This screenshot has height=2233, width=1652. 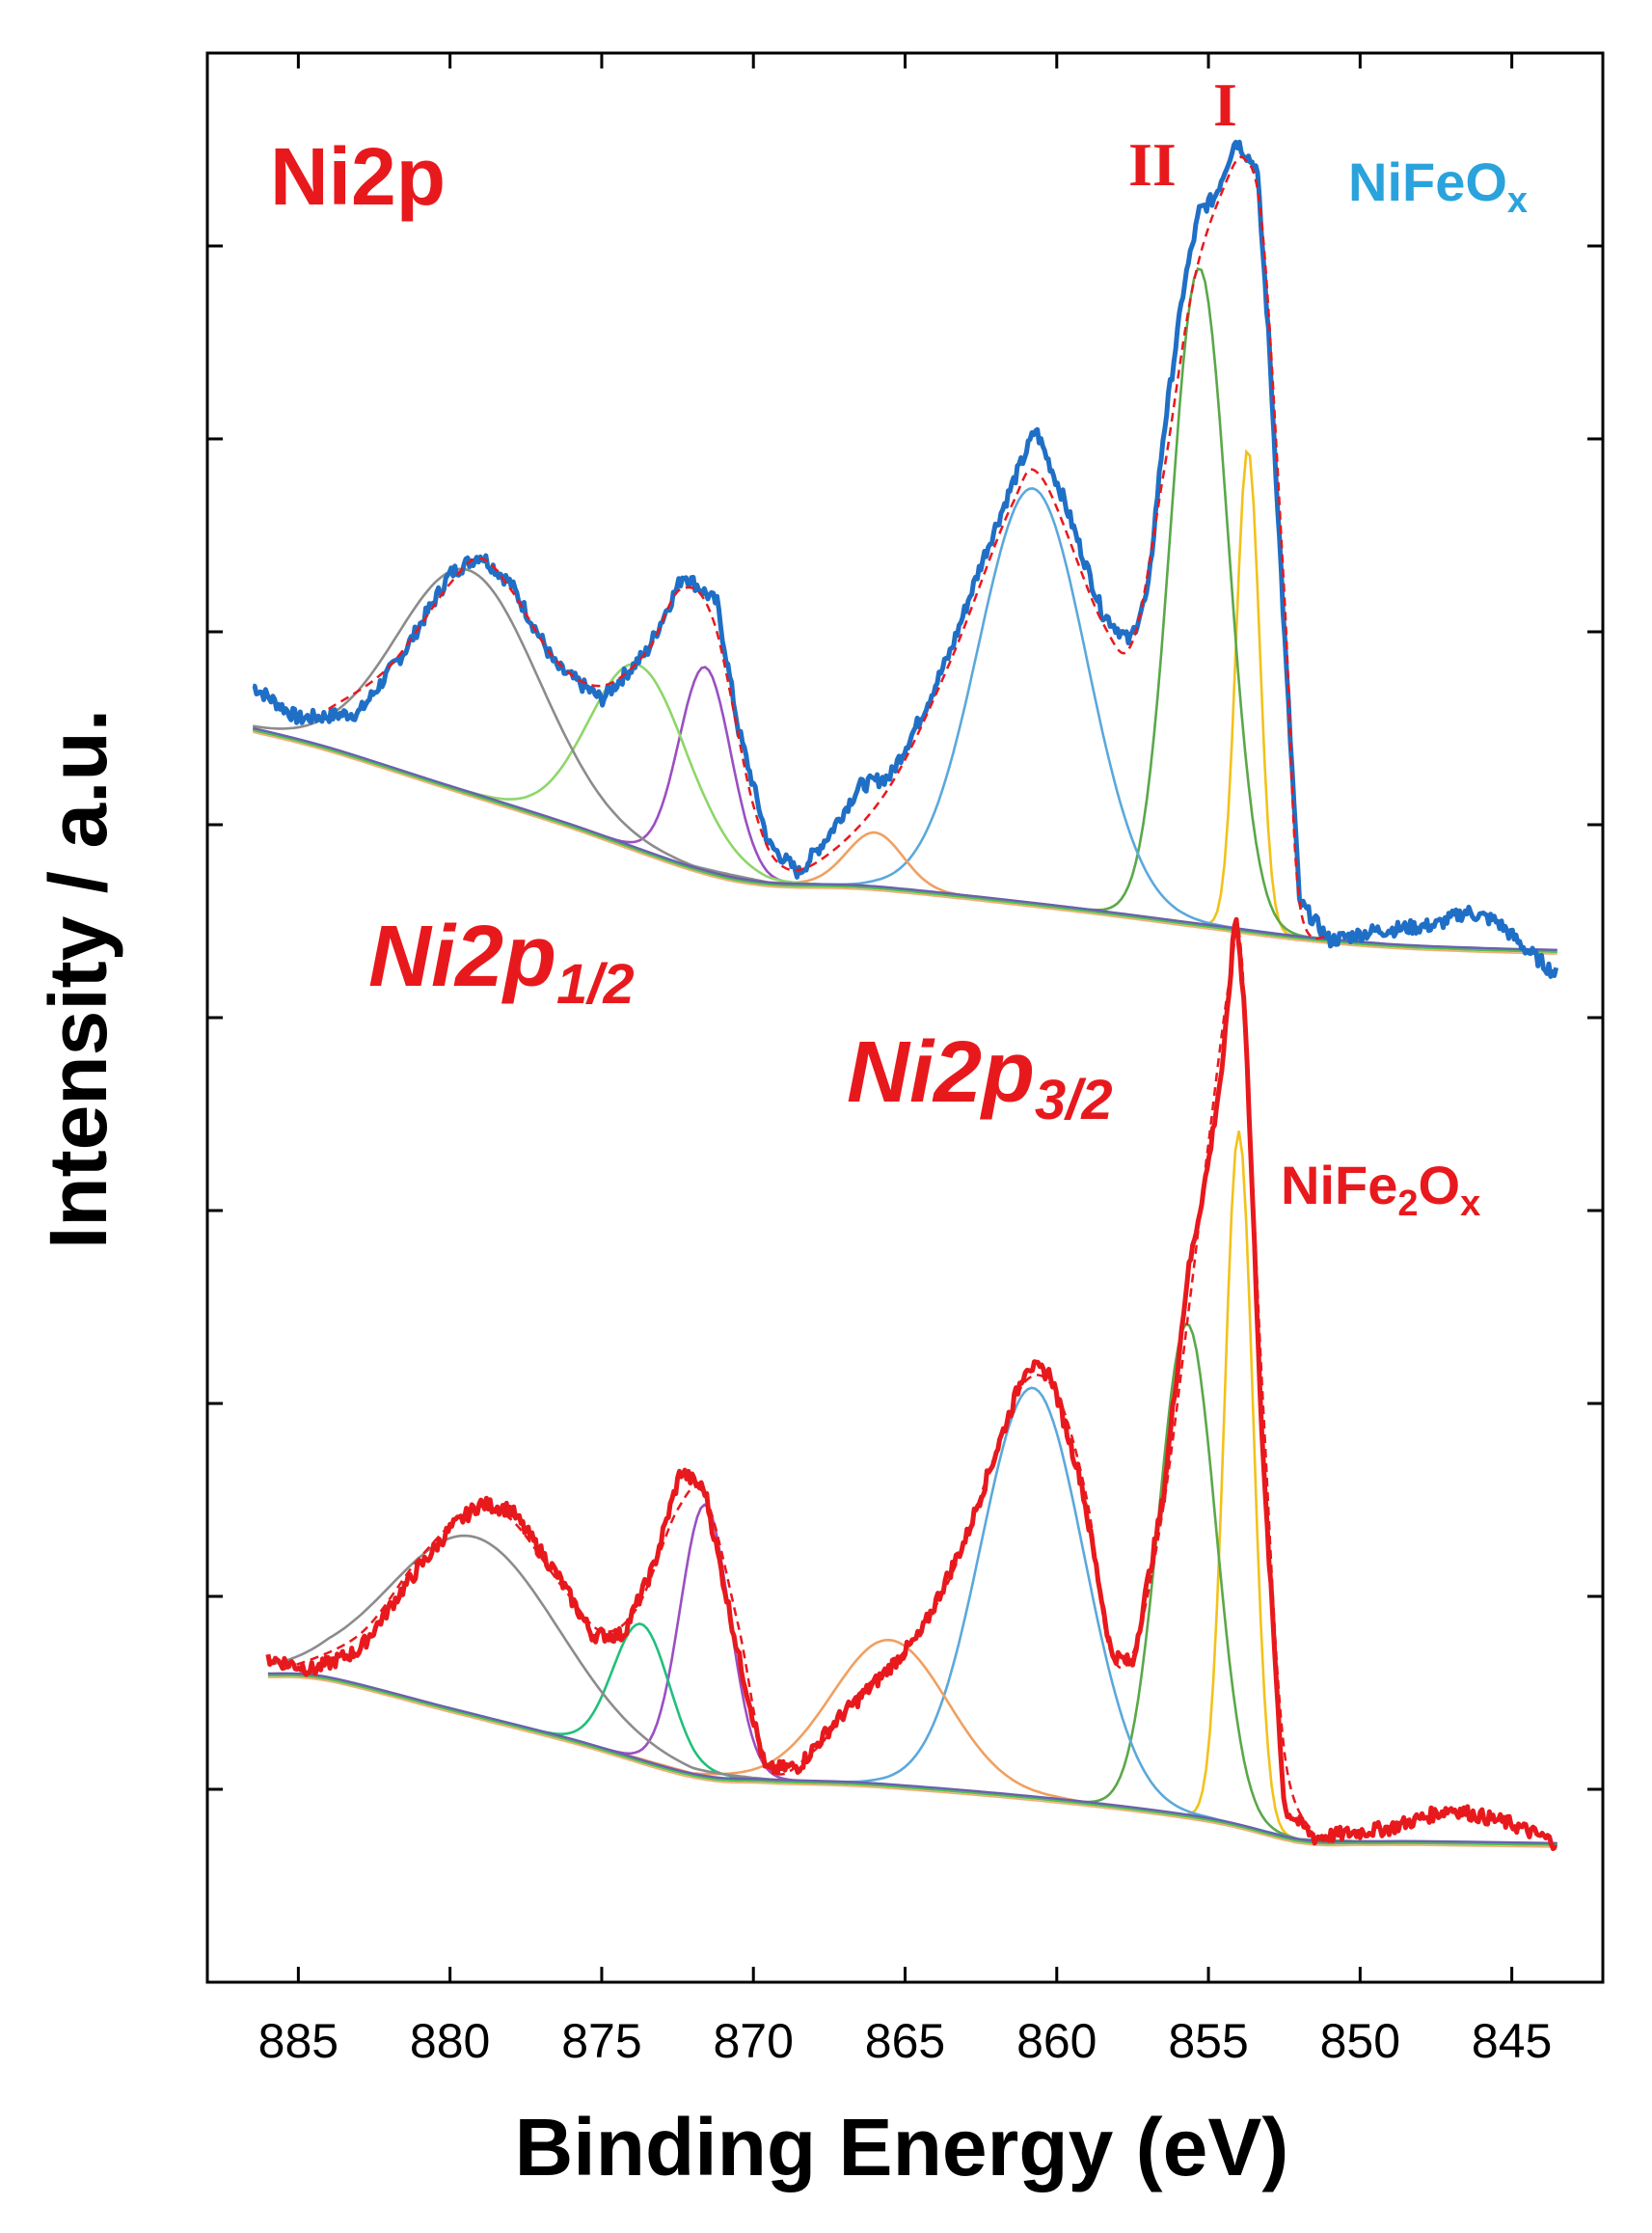 What do you see at coordinates (1152, 164) in the screenshot?
I see `peak-II-label: II` at bounding box center [1152, 164].